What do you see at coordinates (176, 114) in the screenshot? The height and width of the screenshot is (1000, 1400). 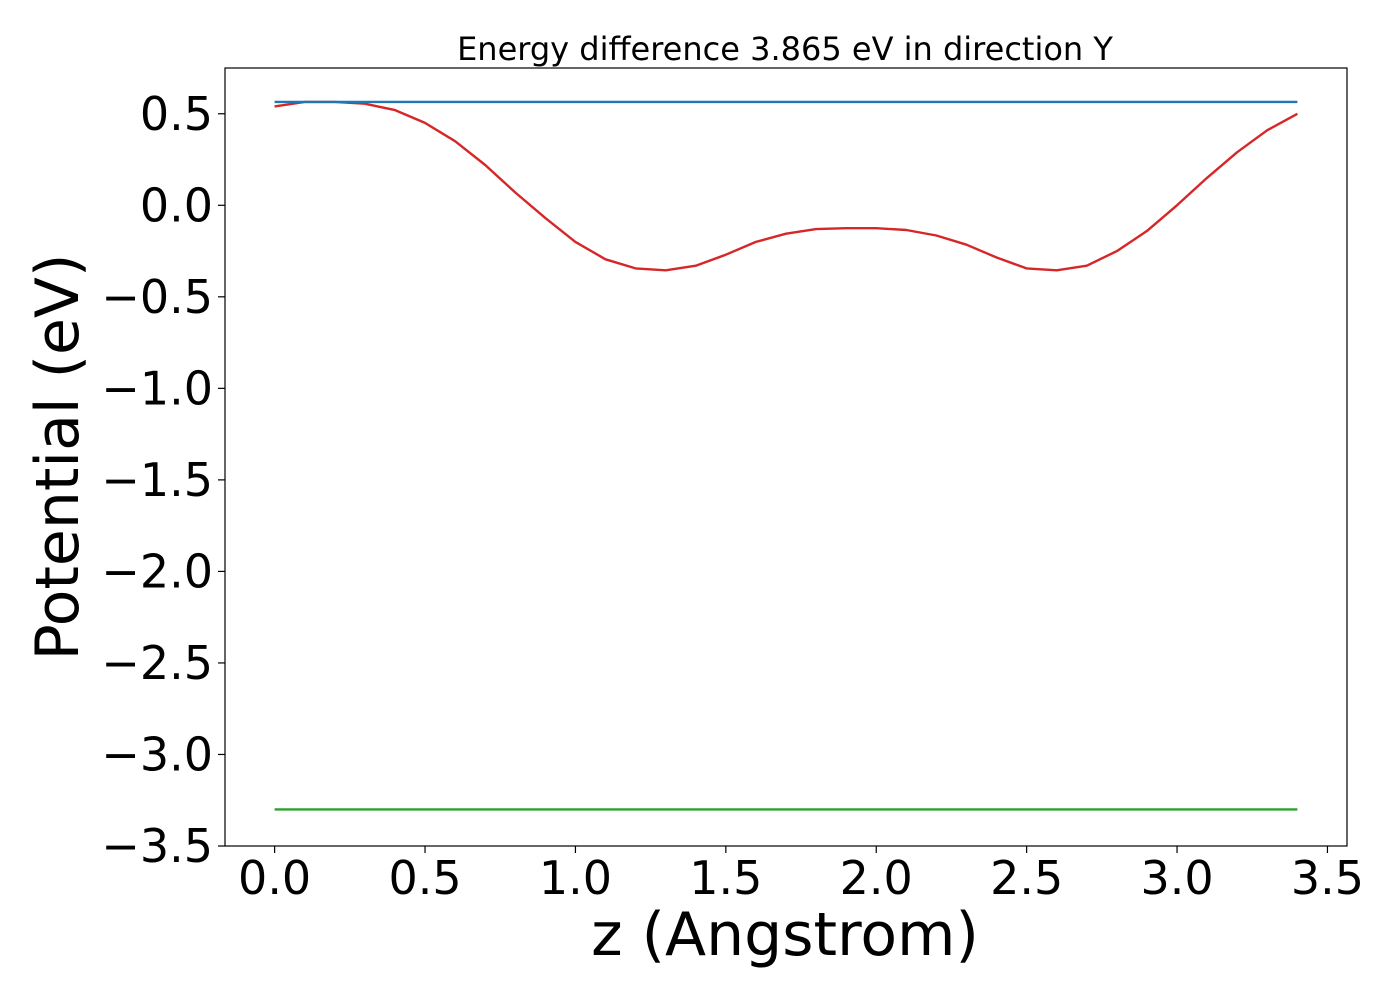 I see `y-tick-label: 0.5` at bounding box center [176, 114].